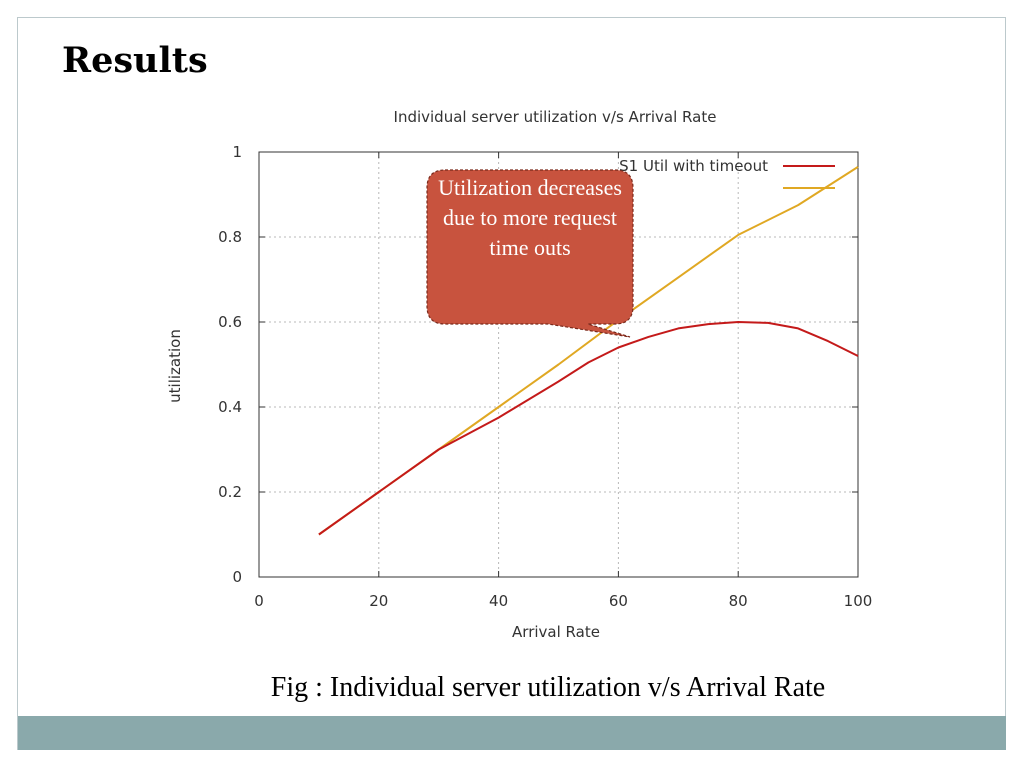 This screenshot has width=1024, height=768. I want to click on y-tick-label: 0.4, so click(230, 407).